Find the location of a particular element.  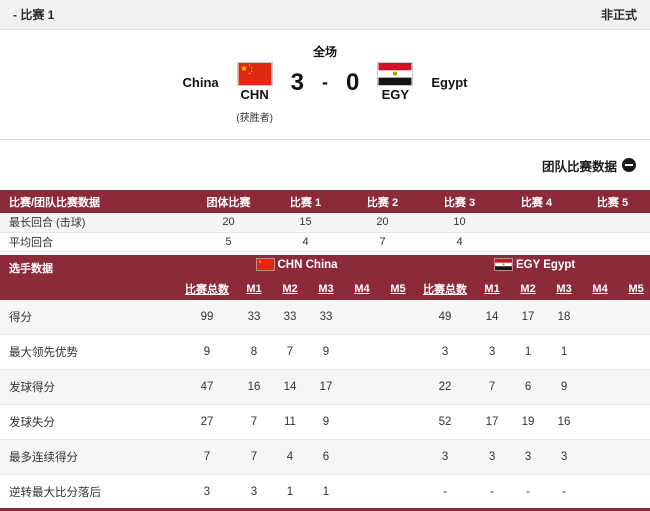

stat-value: 47 is located at coordinates (207, 387).